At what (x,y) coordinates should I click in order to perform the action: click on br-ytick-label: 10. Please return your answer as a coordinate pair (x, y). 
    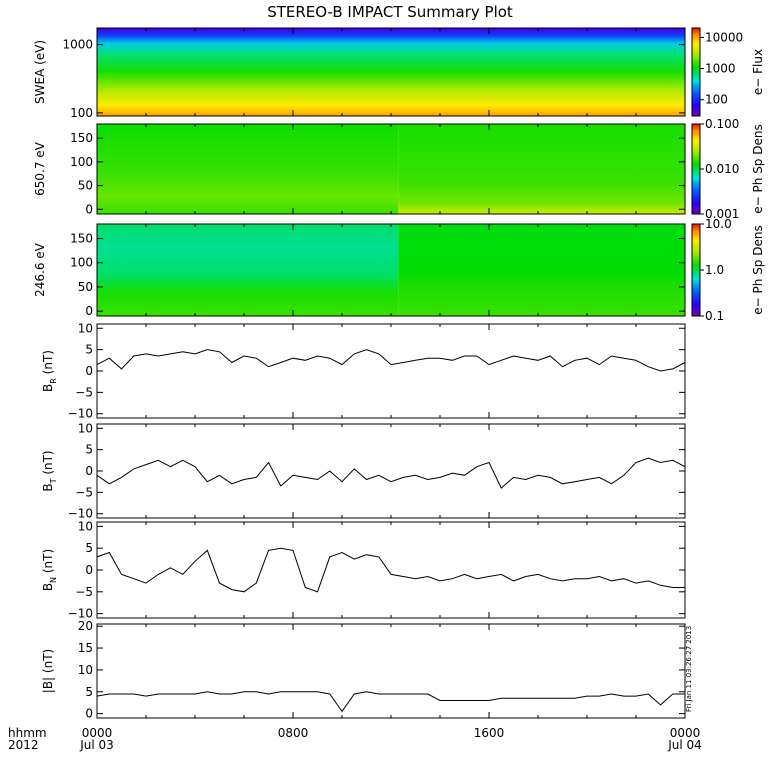
    Looking at the image, I should click on (85, 328).